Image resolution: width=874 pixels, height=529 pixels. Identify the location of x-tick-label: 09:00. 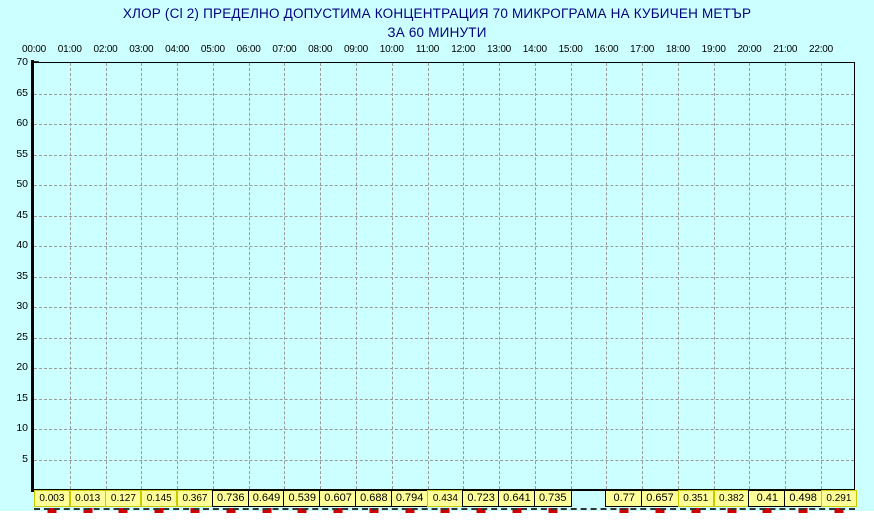
(355, 49).